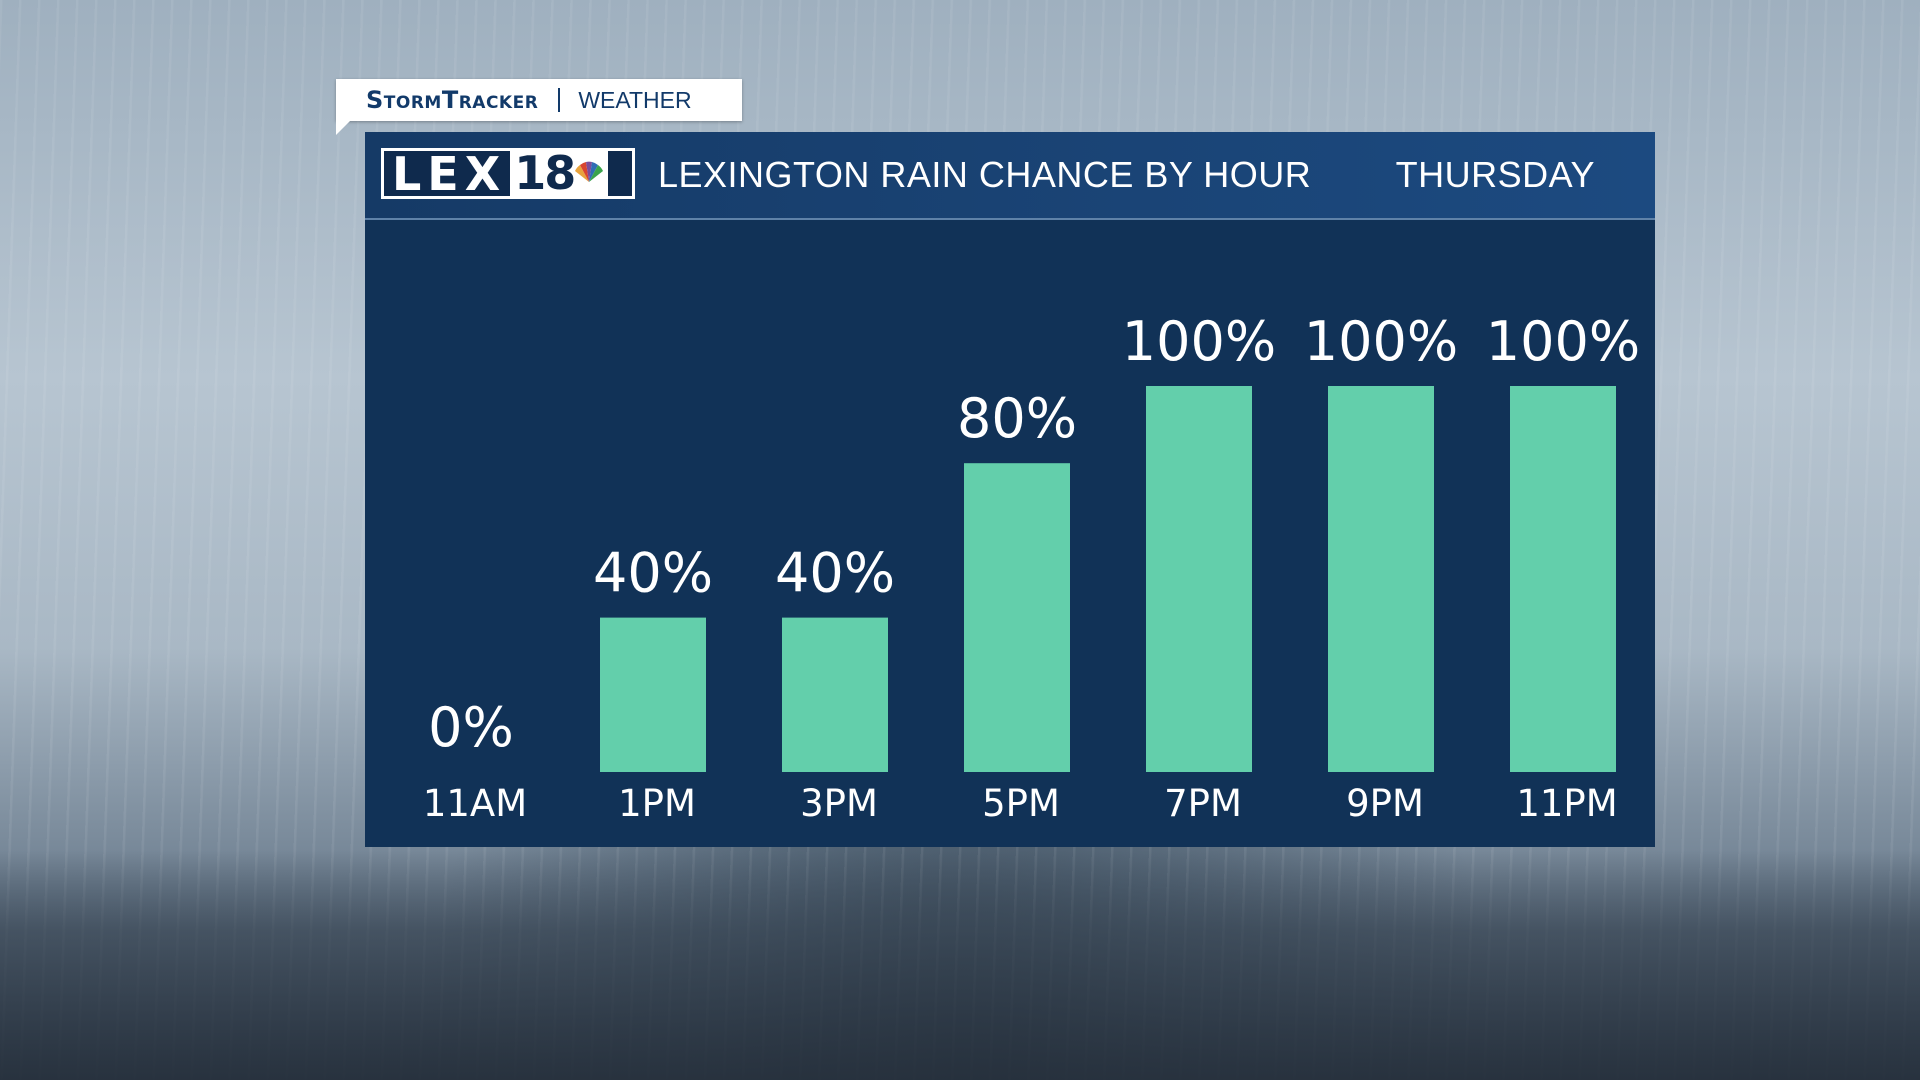  I want to click on logo-number: 18, so click(559, 173).